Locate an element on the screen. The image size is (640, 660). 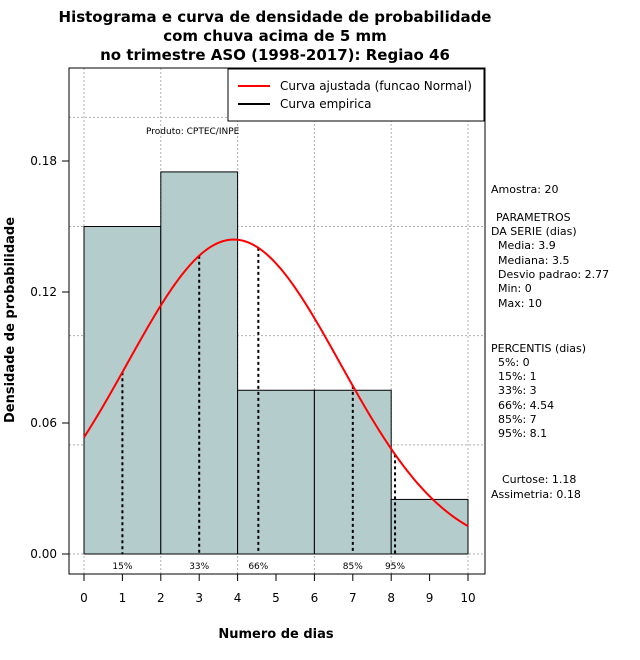
param-min: Min: 0 is located at coordinates (515, 288).